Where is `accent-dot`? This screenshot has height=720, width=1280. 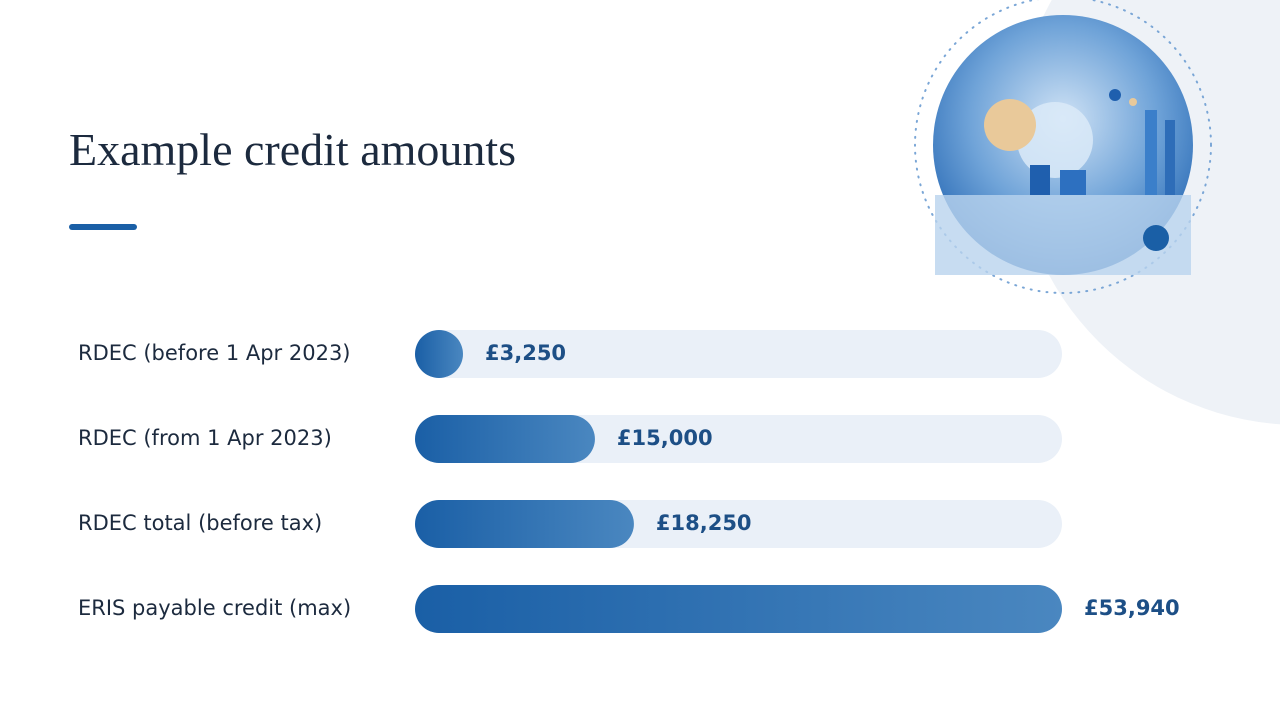 accent-dot is located at coordinates (1156, 238).